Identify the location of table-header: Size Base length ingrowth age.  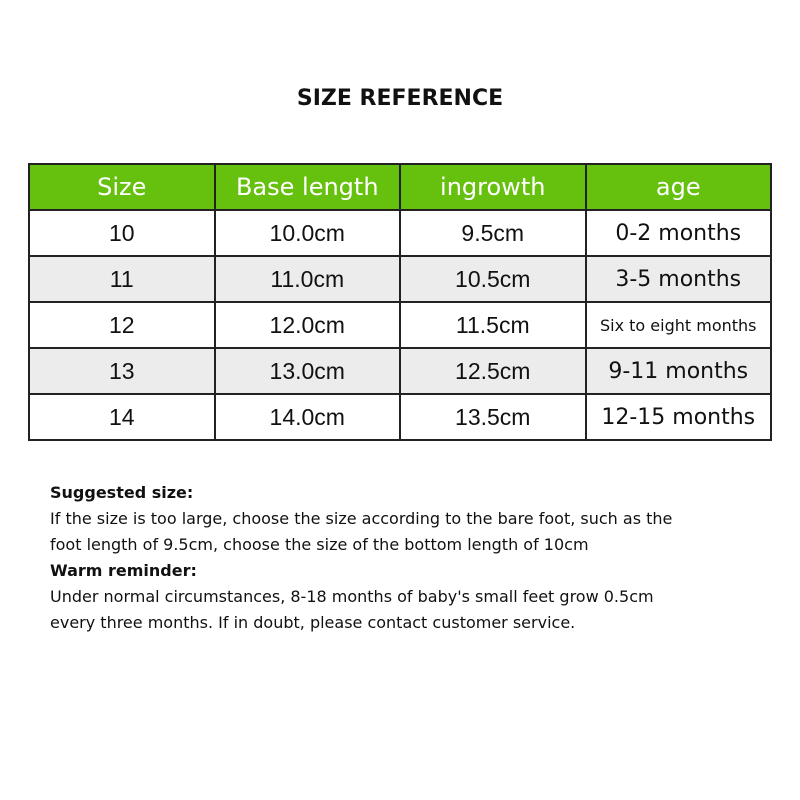
(400, 187).